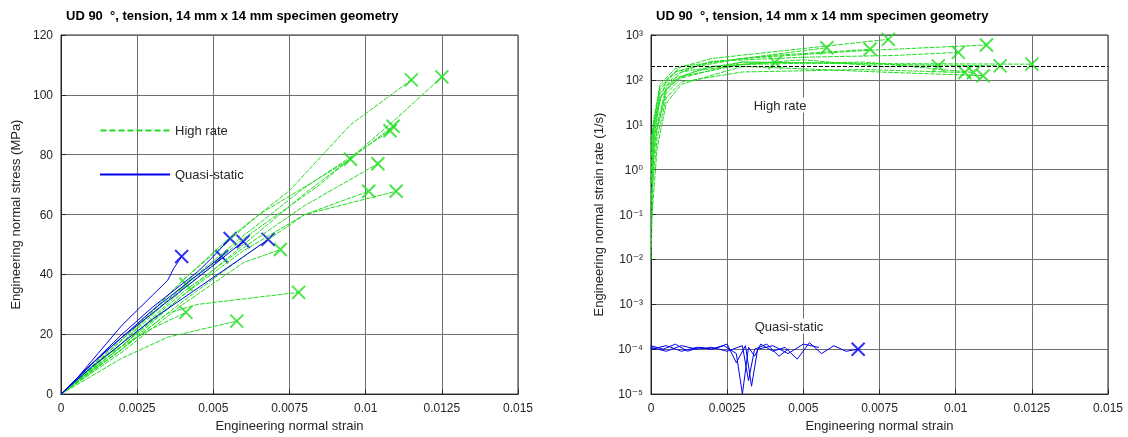  Describe the element at coordinates (46, 154) in the screenshot. I see `y-tick-label: 80` at that location.